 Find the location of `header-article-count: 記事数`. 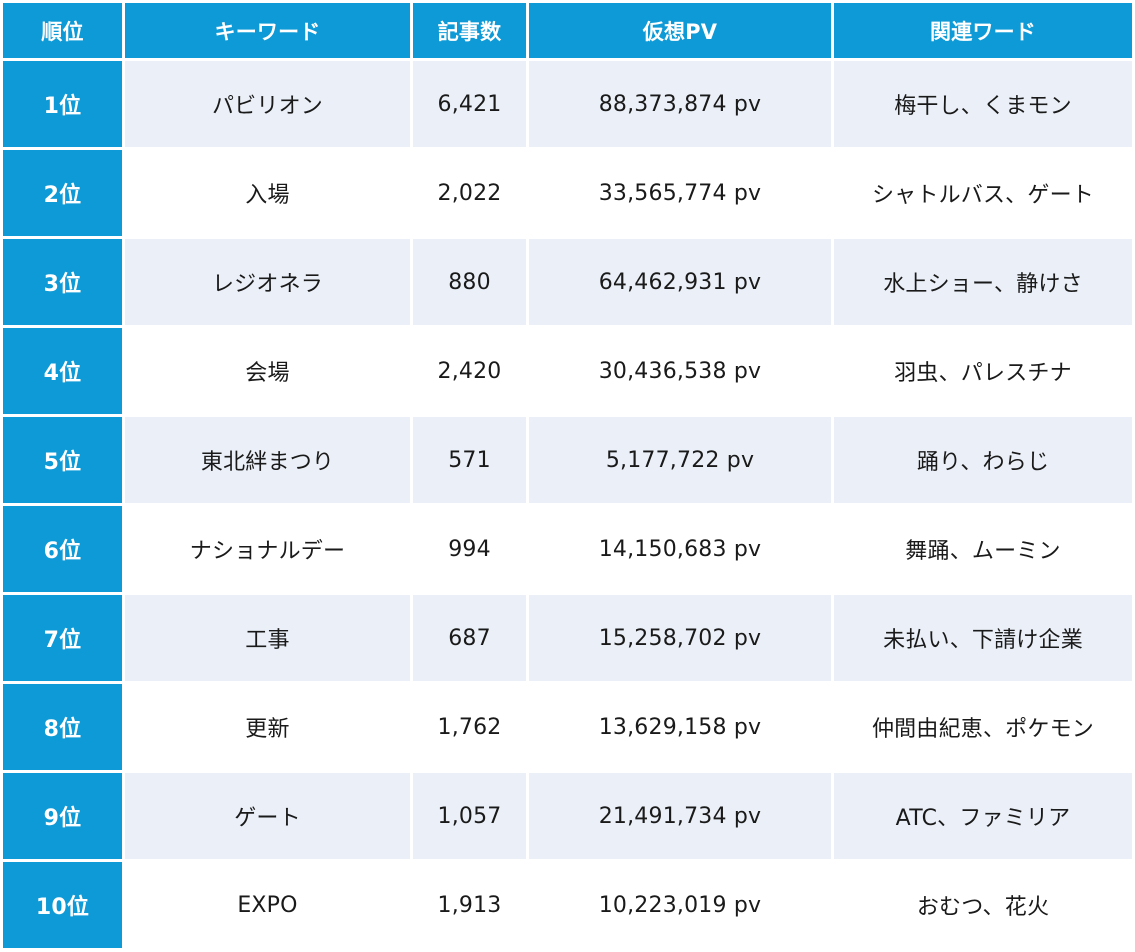

header-article-count: 記事数 is located at coordinates (469, 30).